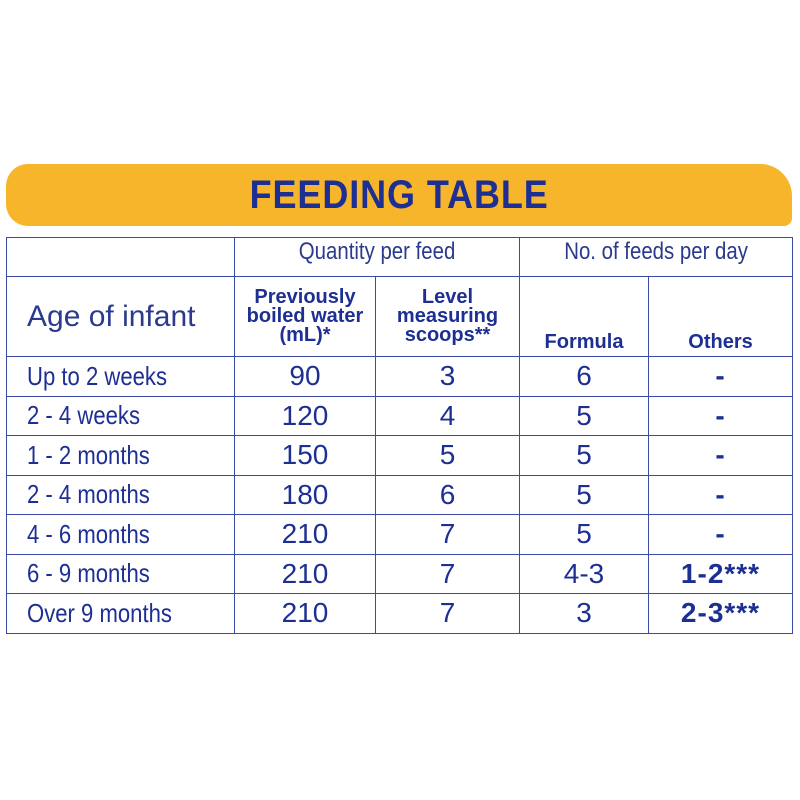 The width and height of the screenshot is (800, 800). I want to click on table-row: 2 - 4 weeks 120 4 5-, so click(400, 415).